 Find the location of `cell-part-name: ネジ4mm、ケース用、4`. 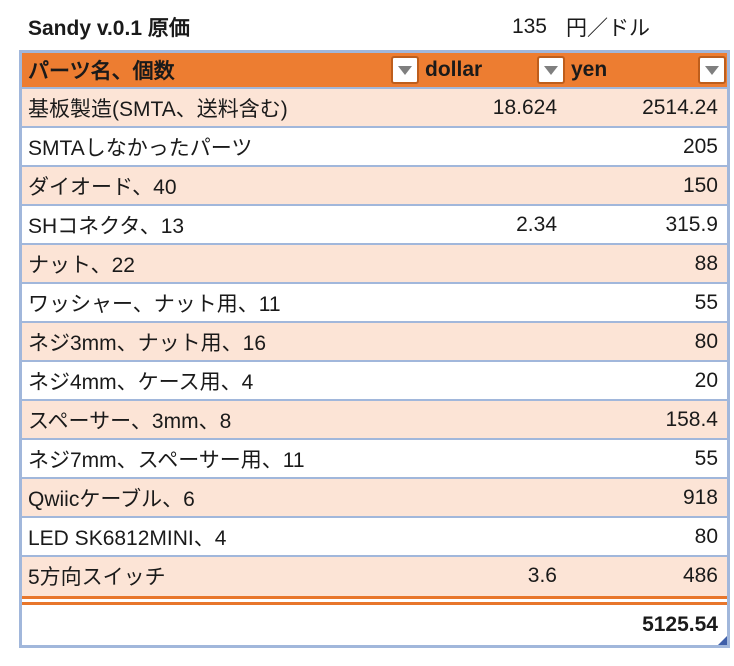

cell-part-name: ネジ4mm、ケース用、4 is located at coordinates (141, 382).